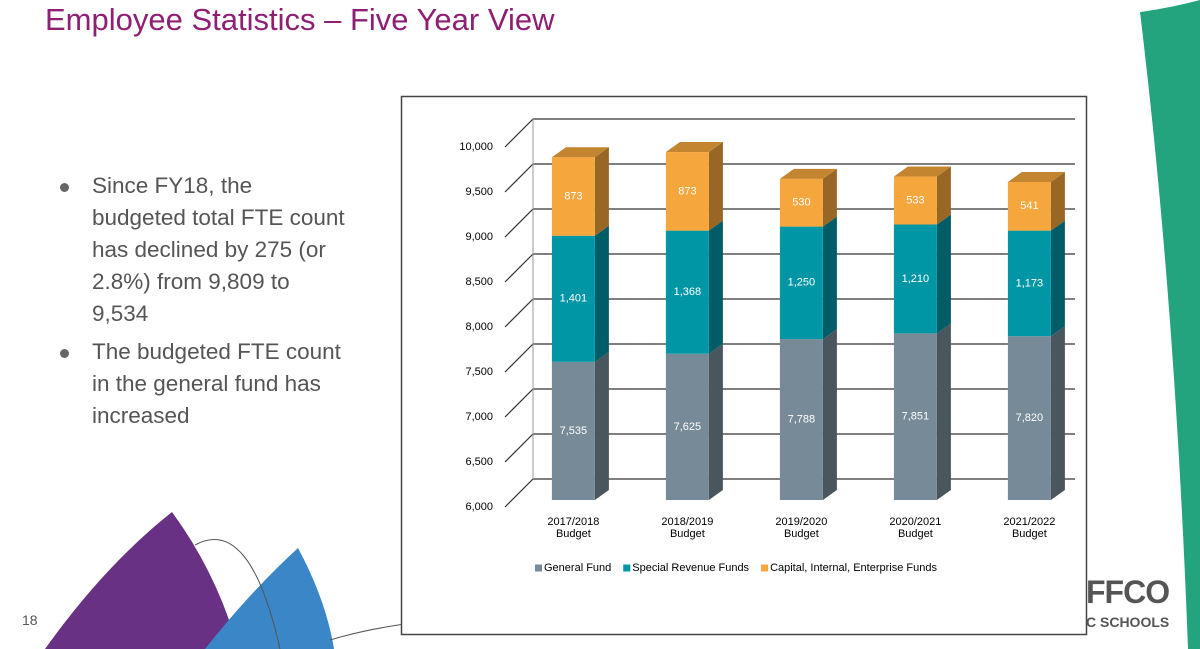  Describe the element at coordinates (479, 282) in the screenshot. I see `y-tick-label: 8,500` at that location.